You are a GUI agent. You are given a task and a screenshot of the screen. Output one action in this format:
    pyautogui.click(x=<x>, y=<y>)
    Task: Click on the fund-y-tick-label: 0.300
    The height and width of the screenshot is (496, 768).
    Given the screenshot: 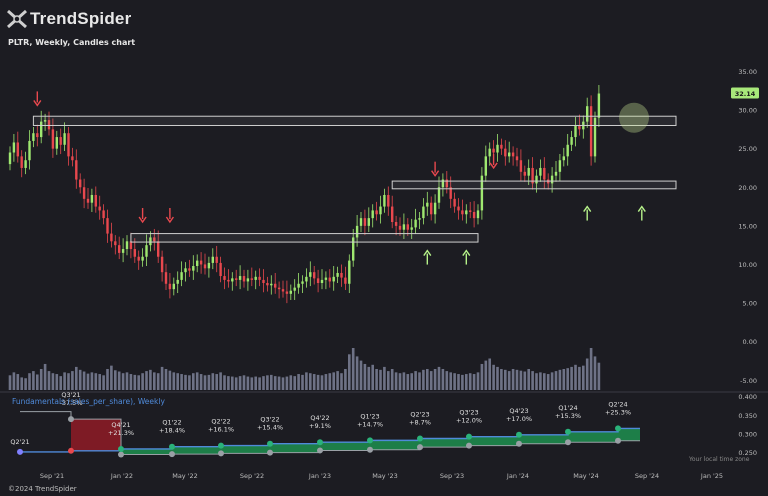 What is the action you would take?
    pyautogui.click(x=747, y=435)
    